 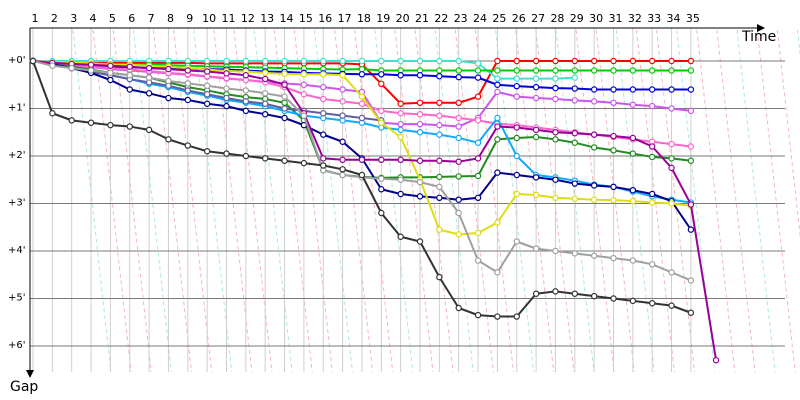 I want to click on time-axis-arrow-icon, so click(x=761, y=28).